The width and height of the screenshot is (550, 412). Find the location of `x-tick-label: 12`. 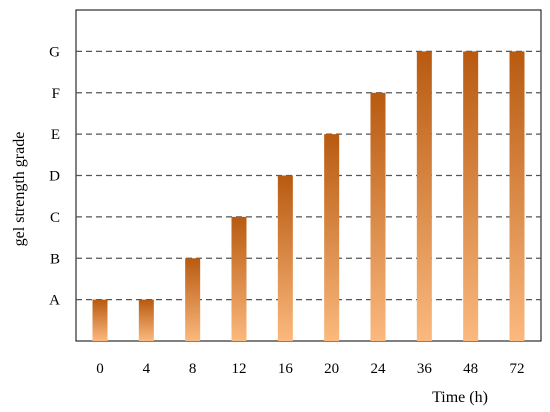

x-tick-label: 12 is located at coordinates (239, 369).